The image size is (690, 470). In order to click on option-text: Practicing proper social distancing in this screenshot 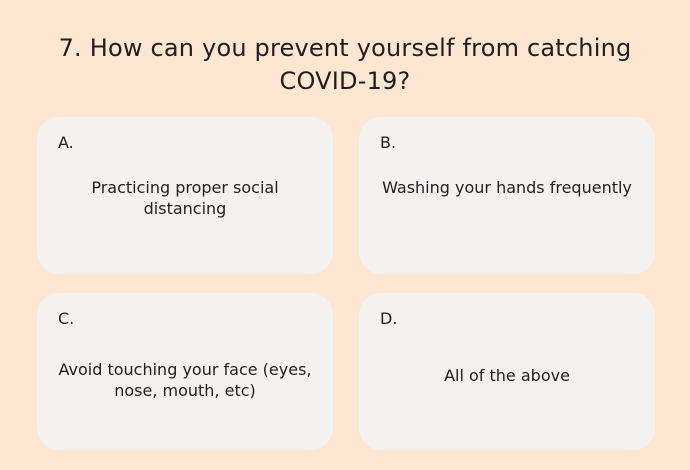, I will do `click(185, 198)`.